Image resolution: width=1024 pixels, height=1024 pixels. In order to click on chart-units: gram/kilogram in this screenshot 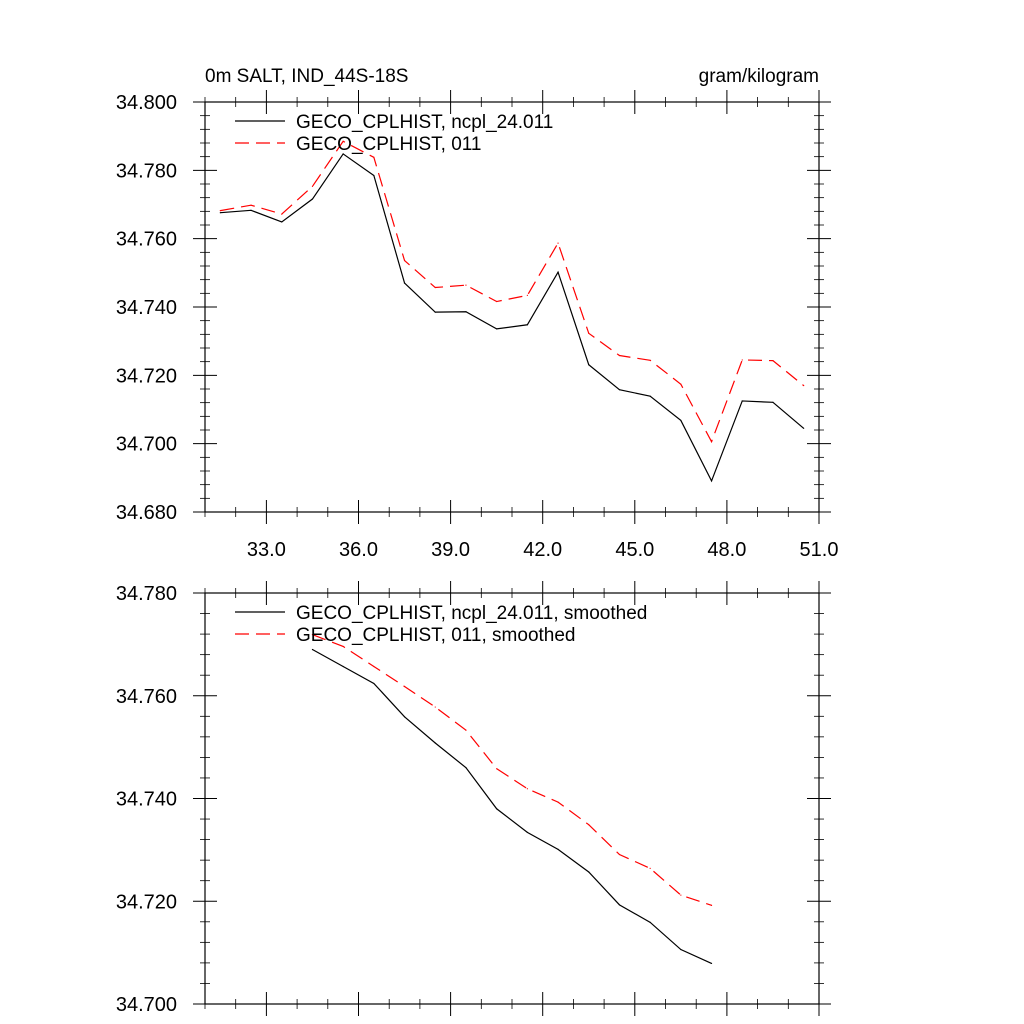, I will do `click(759, 76)`.